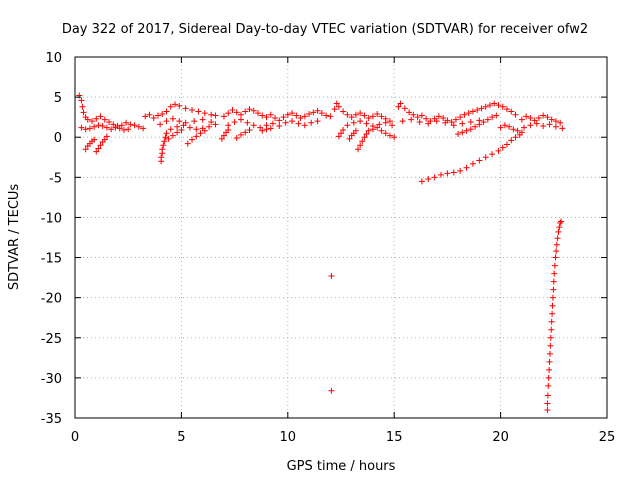  I want to click on x-axis-title: GPS time / hours, so click(341, 466).